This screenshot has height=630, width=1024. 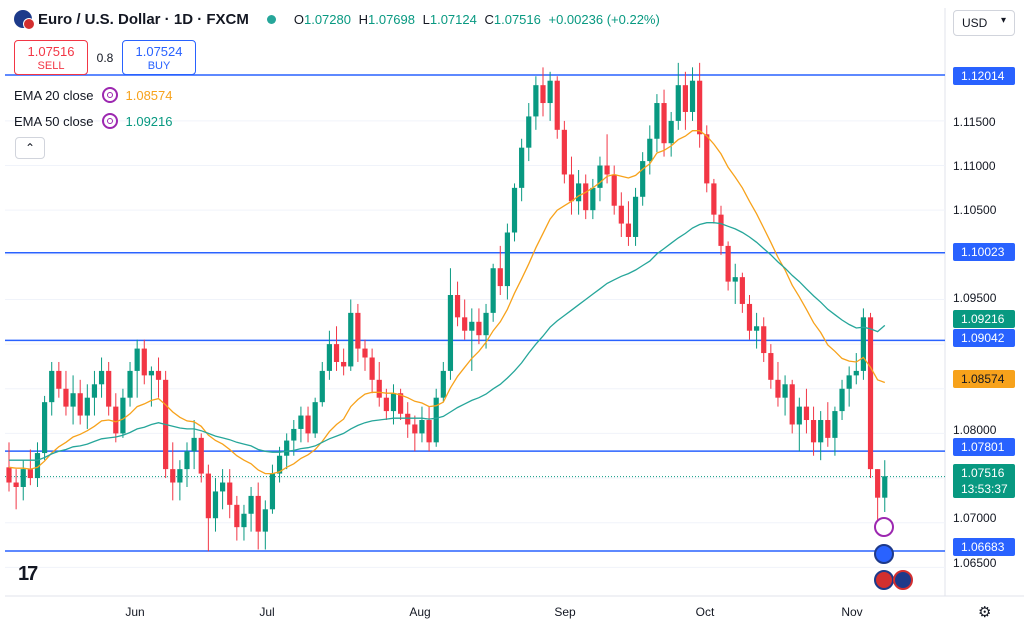 I want to click on level-tag: 1.09042, so click(x=984, y=338).